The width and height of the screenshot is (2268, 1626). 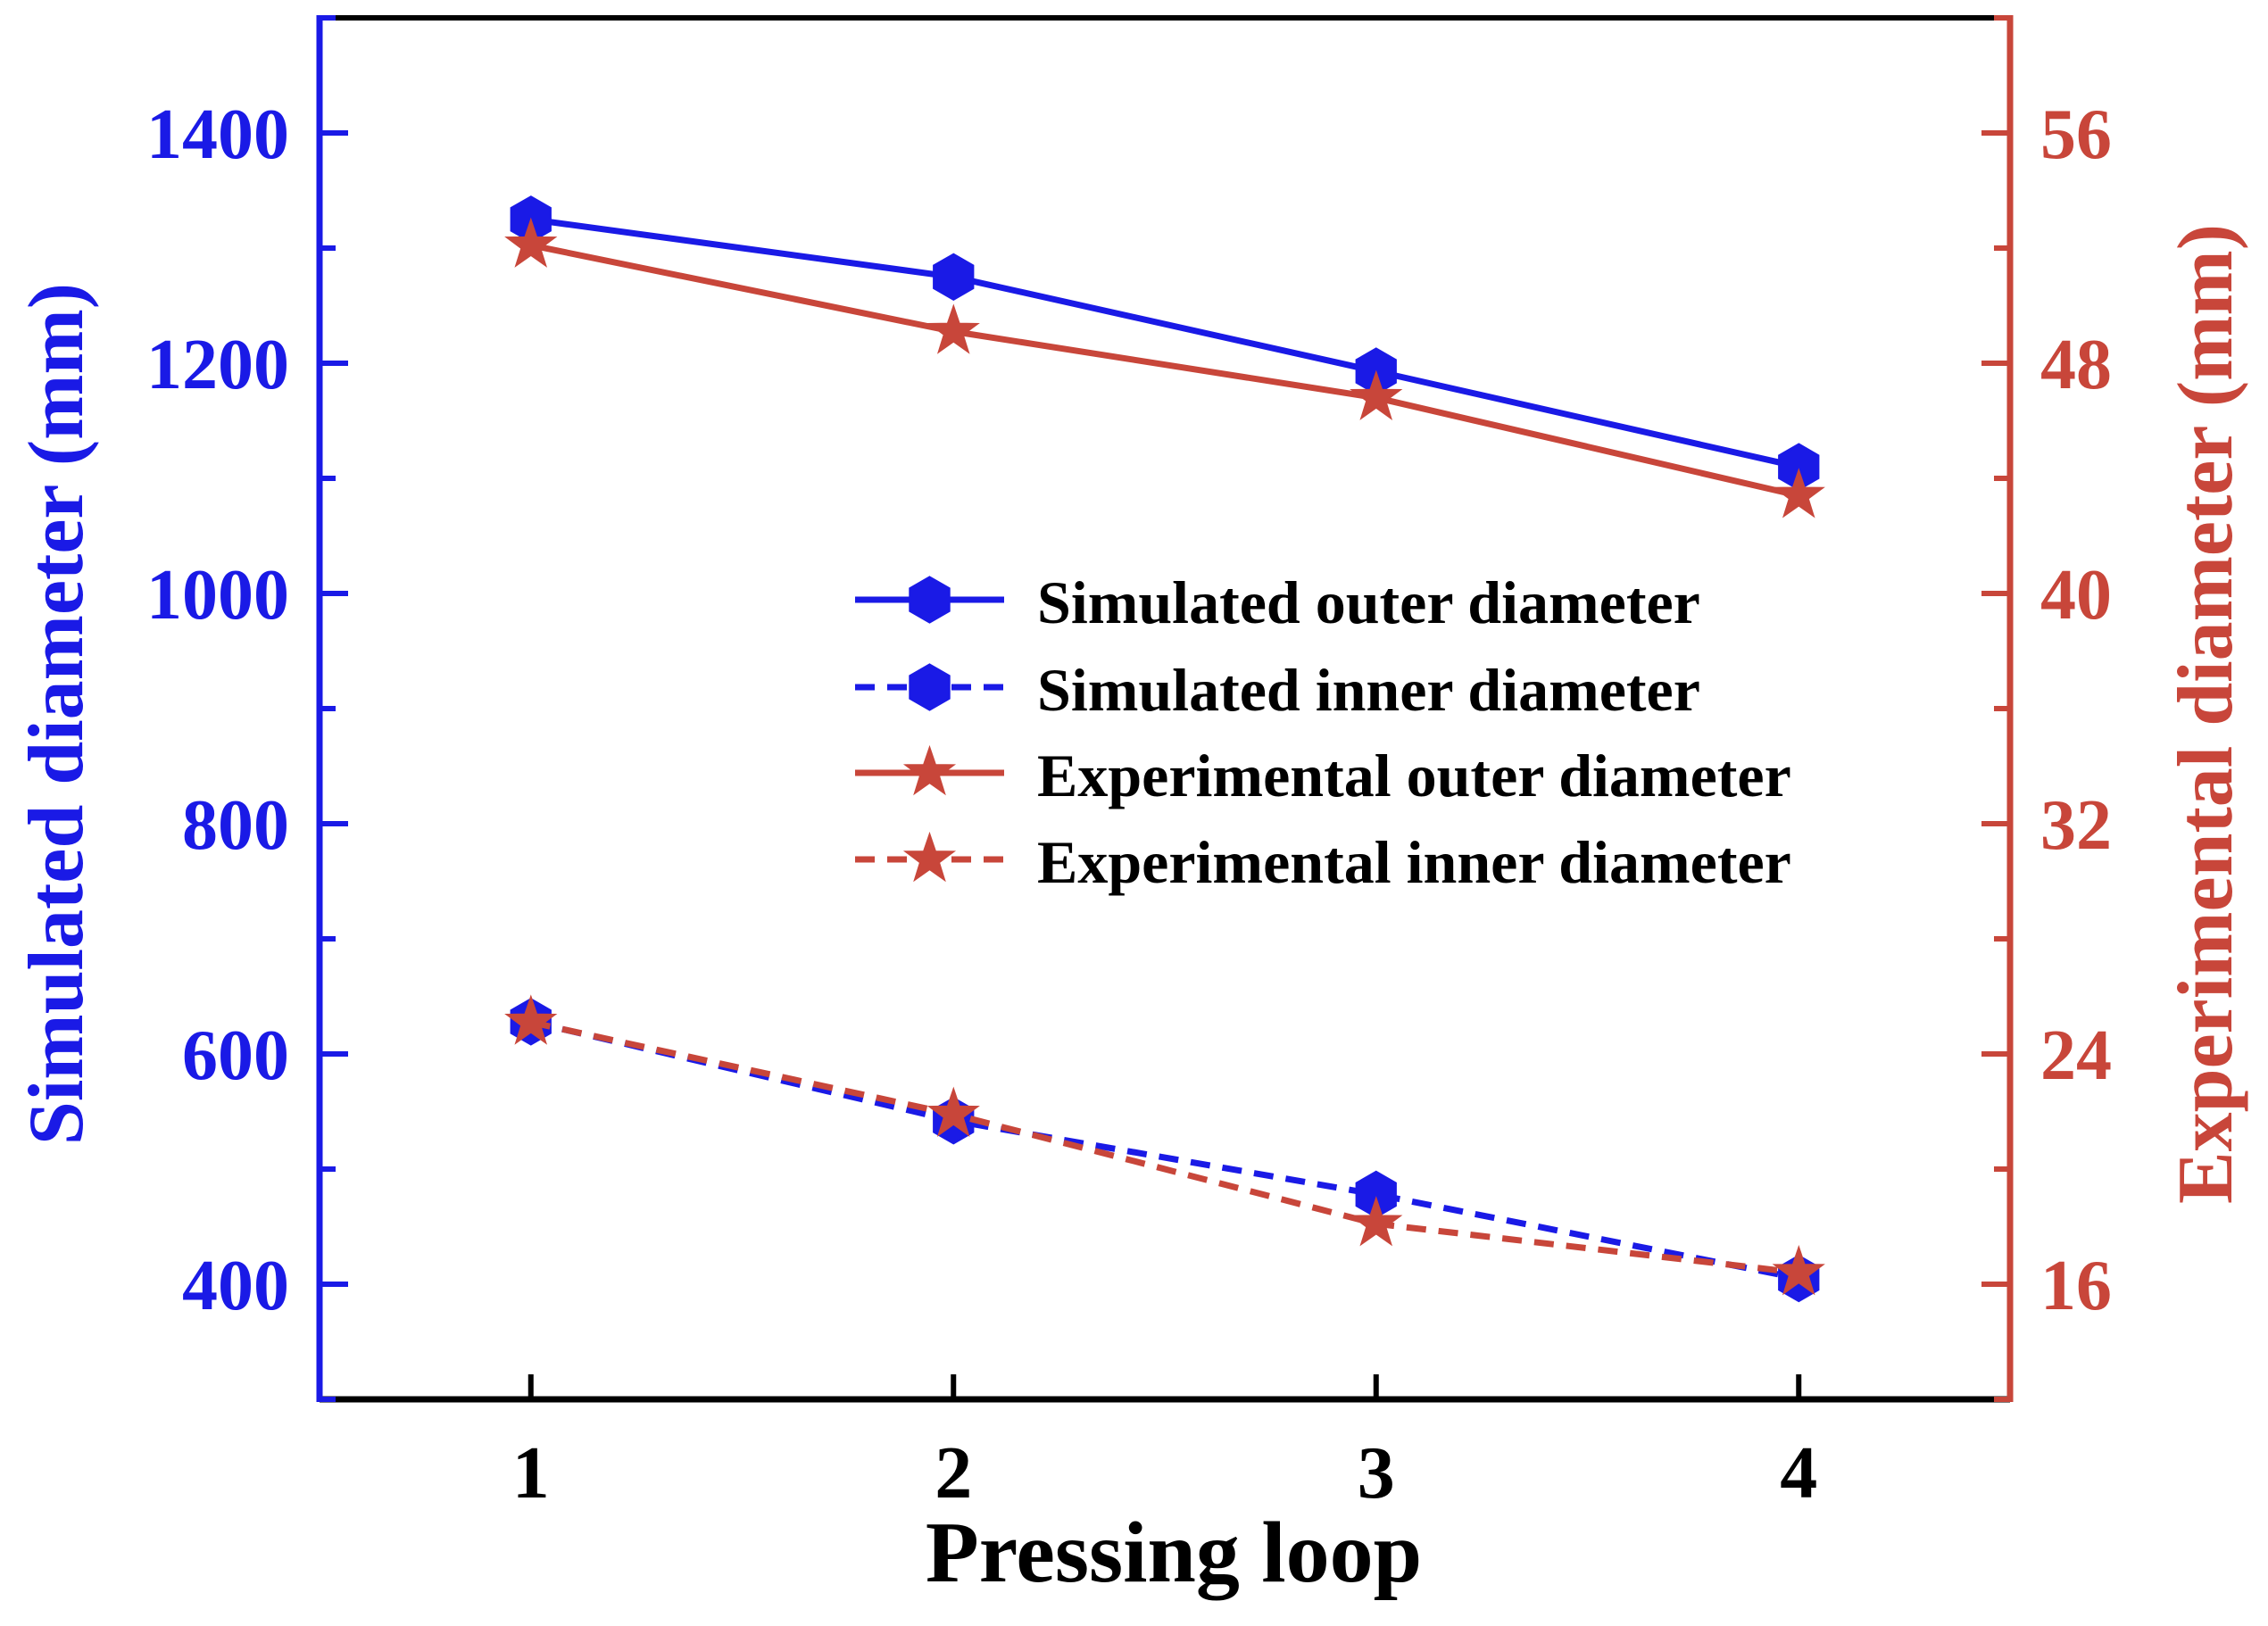 I want to click on right-tick-label: 32, so click(x=2076, y=825).